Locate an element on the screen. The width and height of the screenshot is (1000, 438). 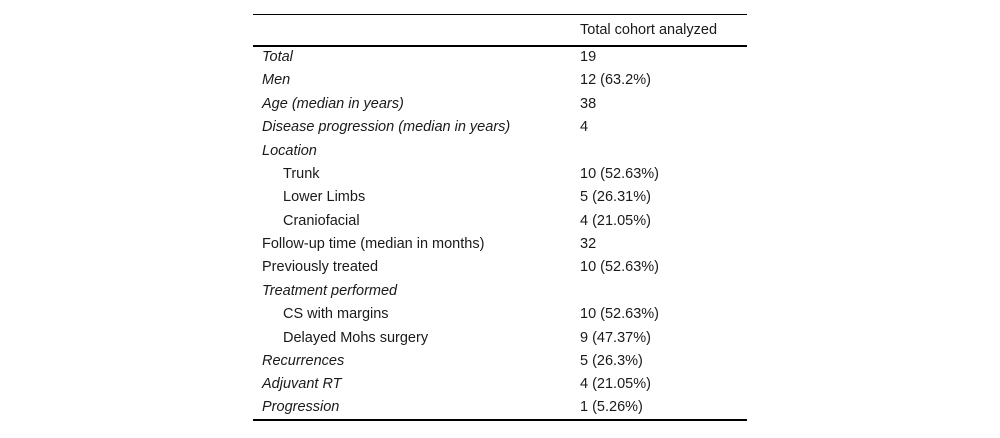
row-value: 32 is located at coordinates (588, 244).